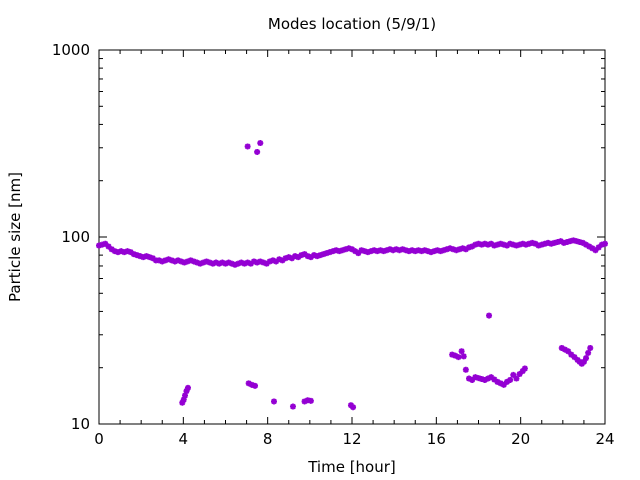 This screenshot has width=640, height=480. Describe the element at coordinates (436, 439) in the screenshot. I see `x-tick-label: 16` at that location.